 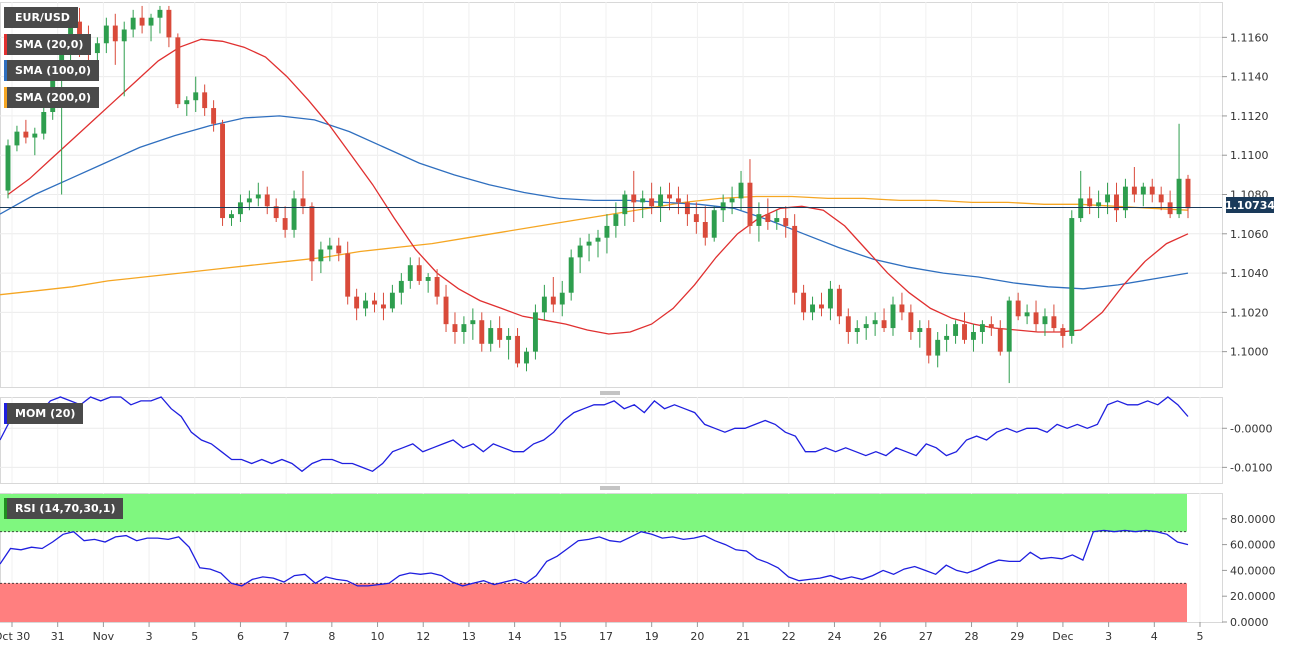 What do you see at coordinates (1249, 234) in the screenshot?
I see `price-tick-label: 1.1060` at bounding box center [1249, 234].